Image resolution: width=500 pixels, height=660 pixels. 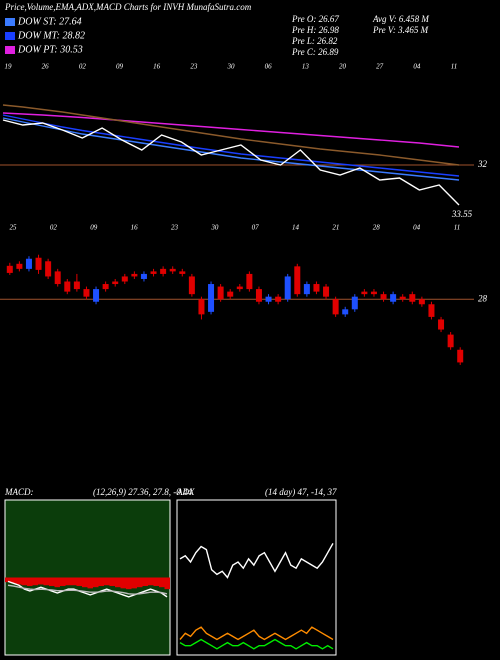 What do you see at coordinates (417, 67) in the screenshot?
I see `date-label: 04` at bounding box center [417, 67].